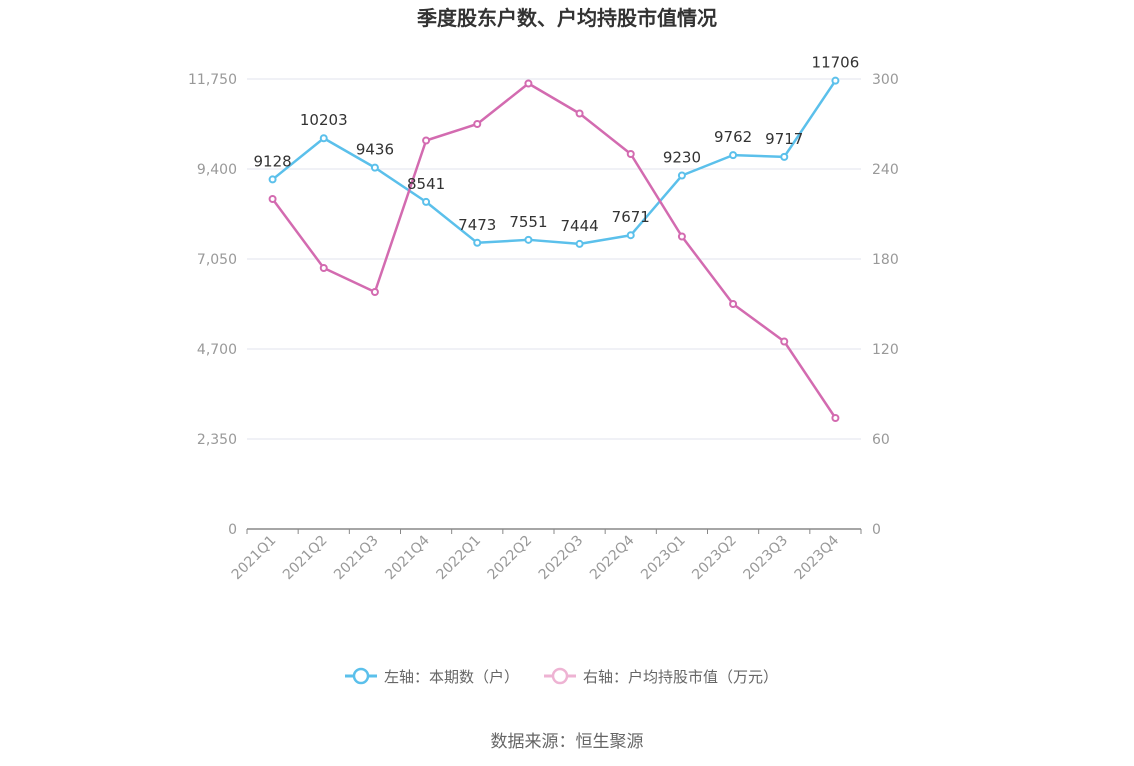 The width and height of the screenshot is (1134, 766). Describe the element at coordinates (682, 158) in the screenshot. I see `data-label: 9230` at that location.